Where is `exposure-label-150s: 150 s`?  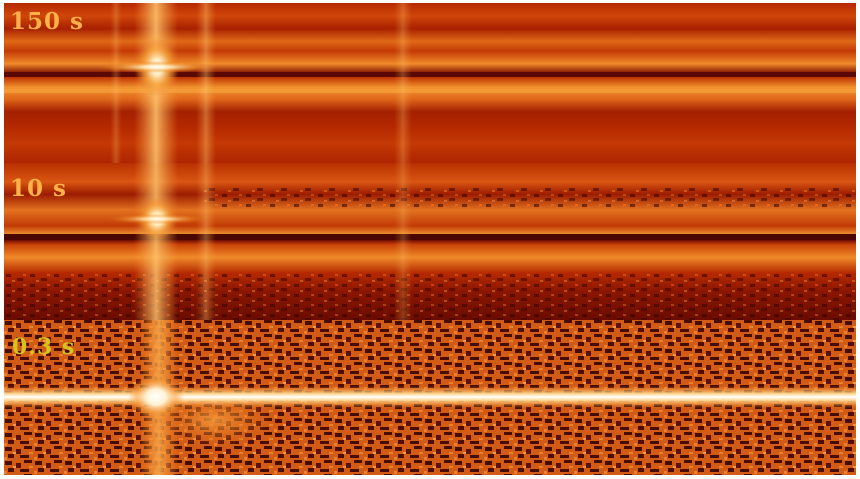 exposure-label-150s: 150 s is located at coordinates (47, 21).